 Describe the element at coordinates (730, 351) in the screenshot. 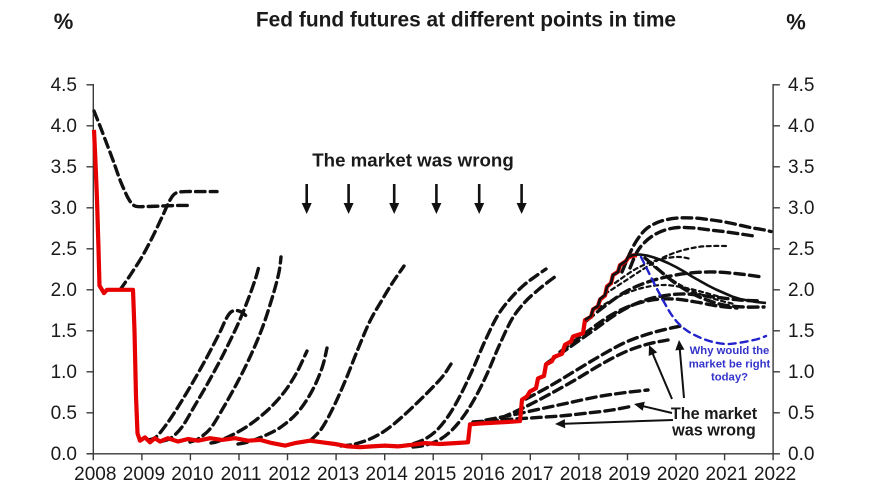

I see `svg-text: Why would the` at that location.